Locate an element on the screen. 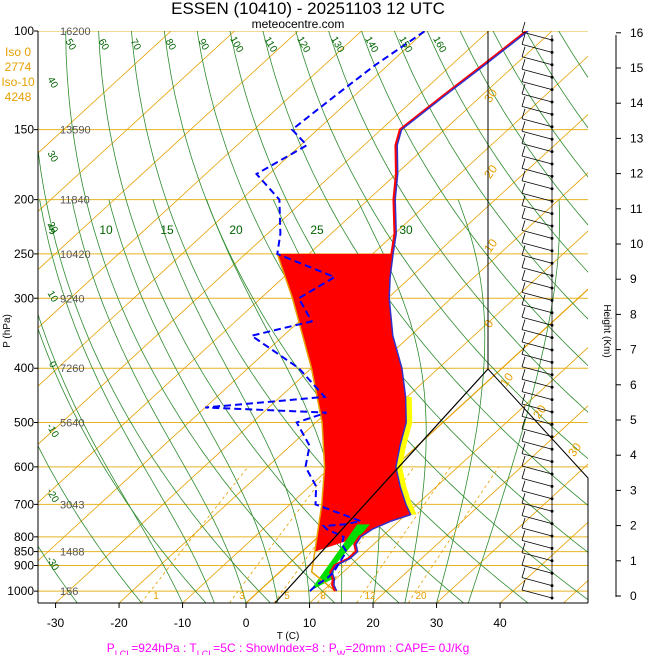 Image resolution: width=645 pixels, height=655 pixels. dry-adiabat-label: -10 is located at coordinates (52, 431).